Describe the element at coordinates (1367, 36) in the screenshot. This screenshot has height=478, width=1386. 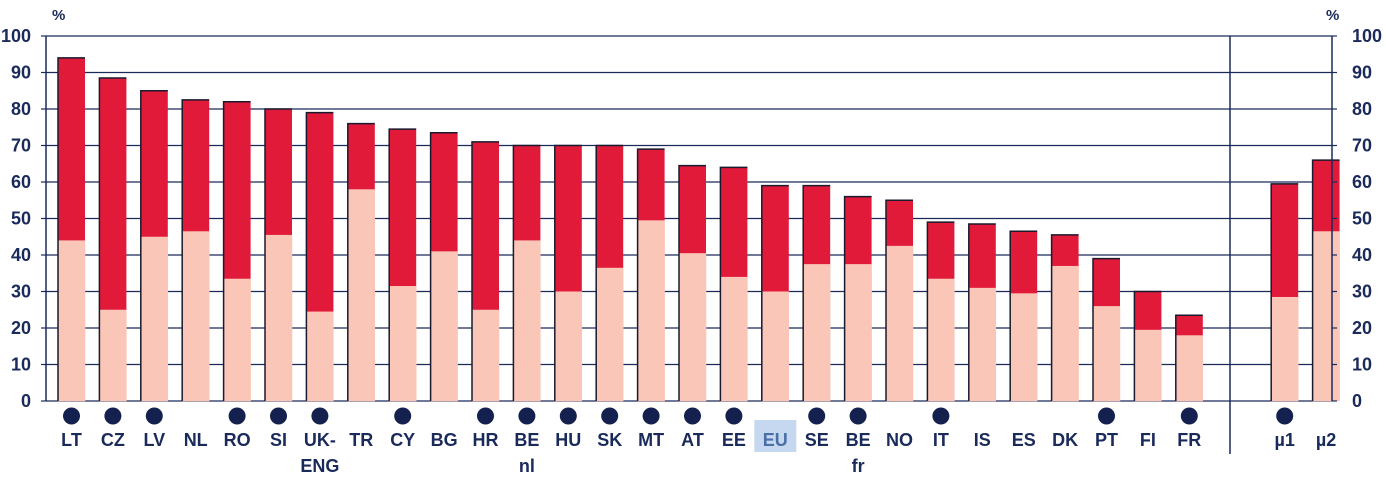
I see `y-tick-label-right: 100` at that location.